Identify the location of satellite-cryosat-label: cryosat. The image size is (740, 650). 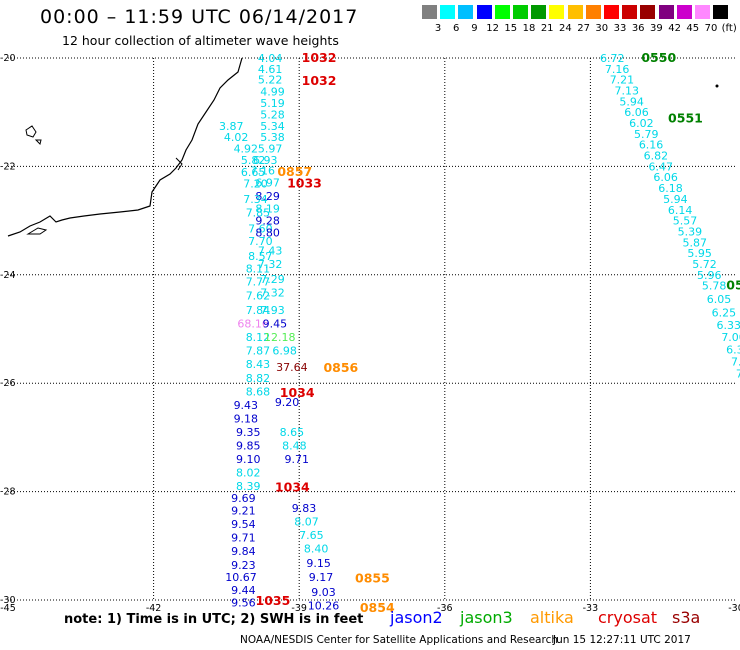
(628, 617).